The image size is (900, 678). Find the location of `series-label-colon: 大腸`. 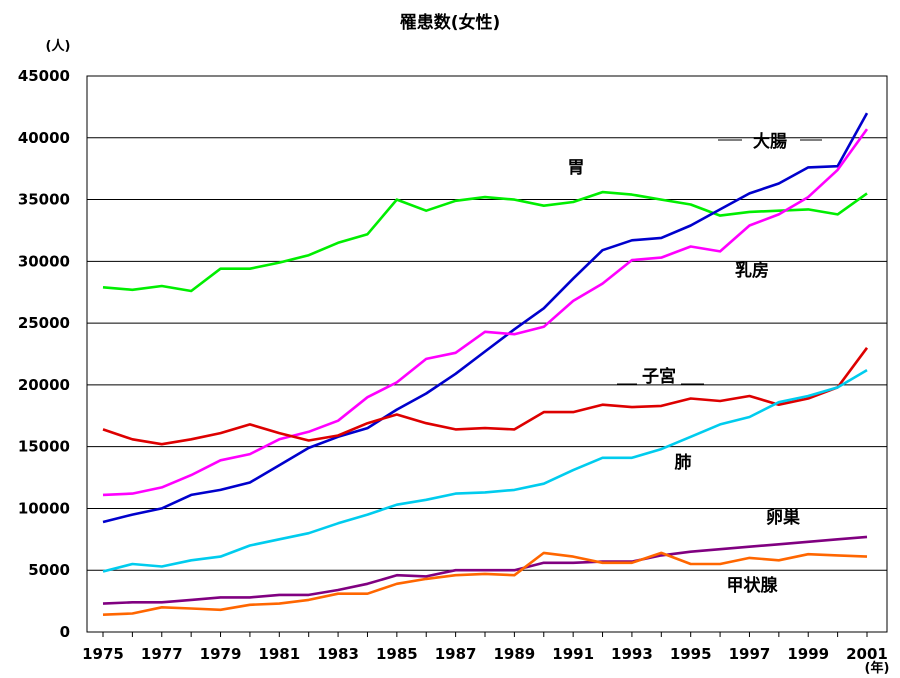

series-label-colon: 大腸 is located at coordinates (770, 141).